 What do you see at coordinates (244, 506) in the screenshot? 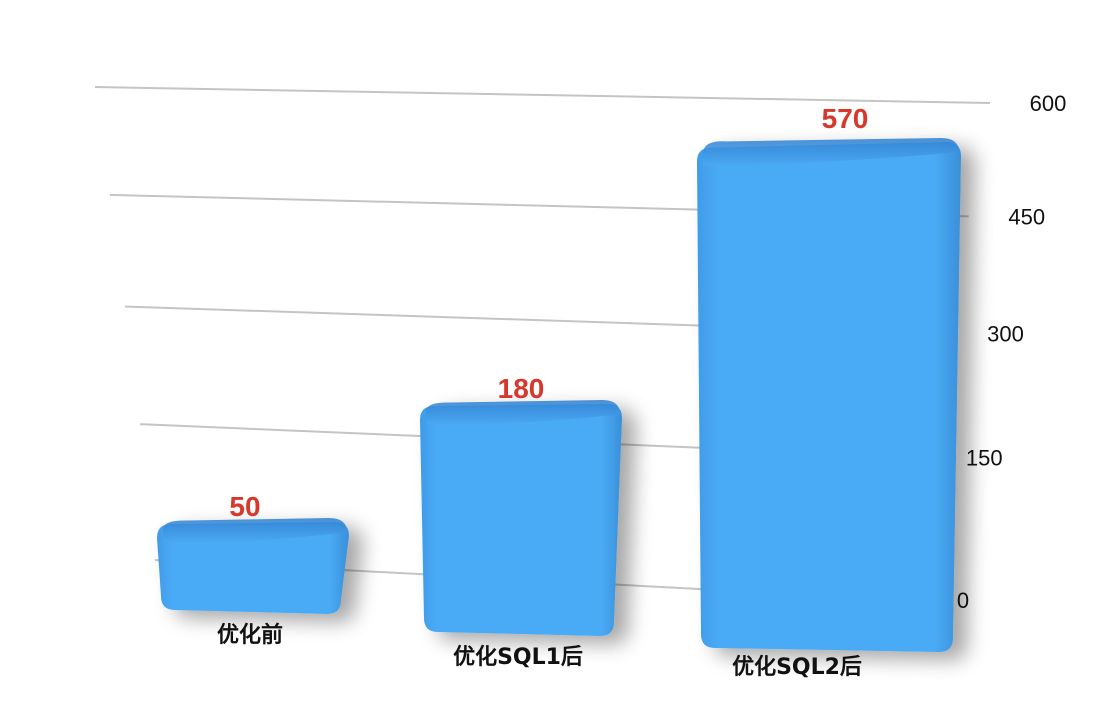
I see `data-label: 50` at bounding box center [244, 506].